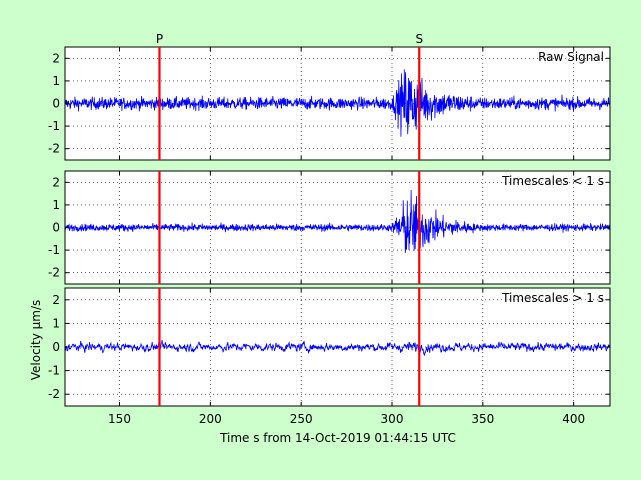 The height and width of the screenshot is (480, 641). What do you see at coordinates (210, 419) in the screenshot?
I see `x-tick-label: 200` at bounding box center [210, 419].